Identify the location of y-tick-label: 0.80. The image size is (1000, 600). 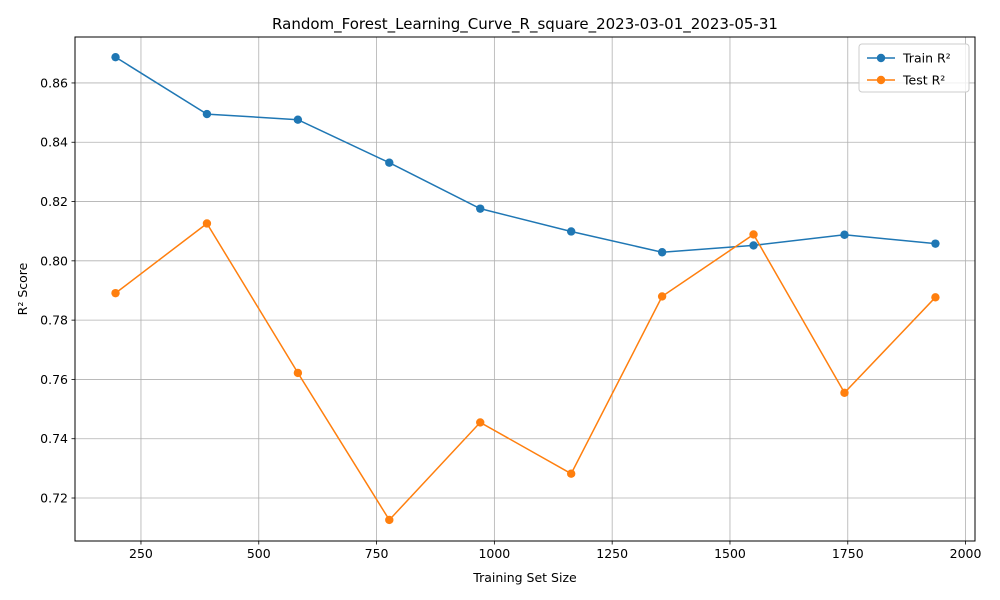
(54, 260).